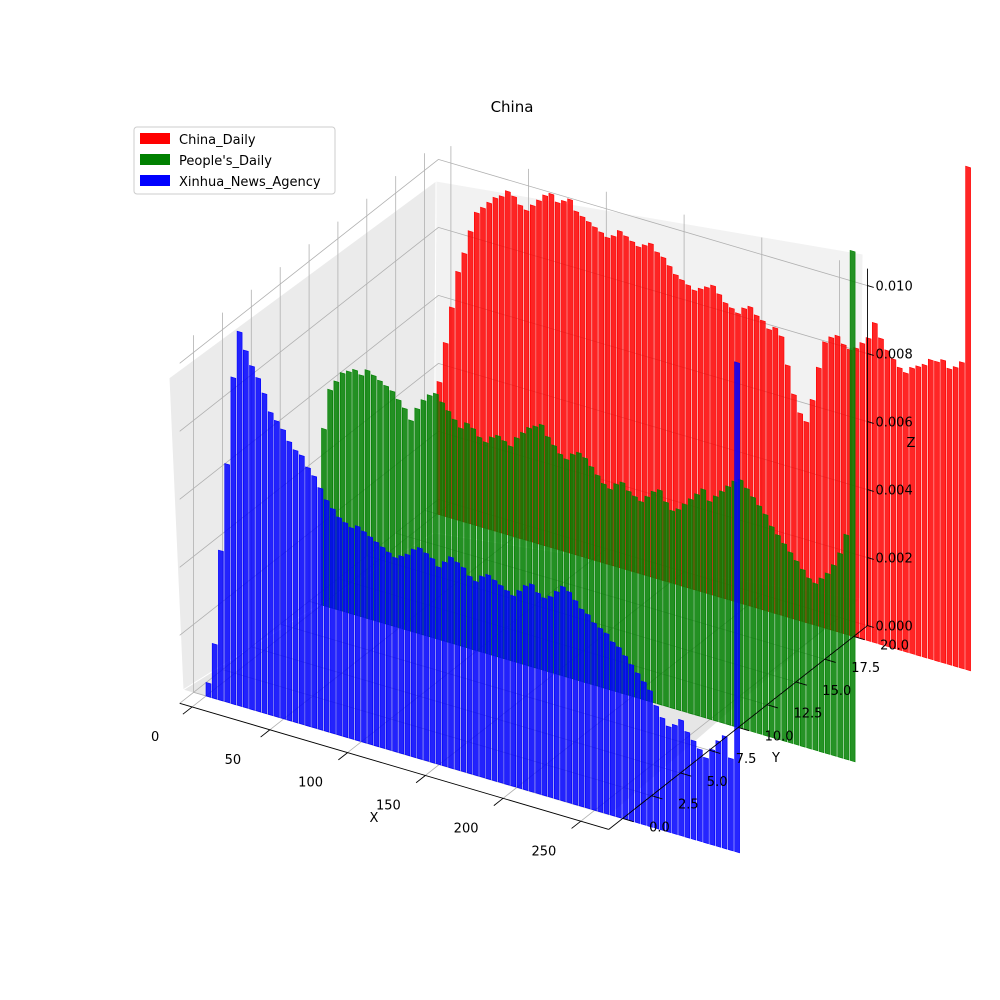  Describe the element at coordinates (911, 443) in the screenshot. I see `z-axis-label: Z` at that location.